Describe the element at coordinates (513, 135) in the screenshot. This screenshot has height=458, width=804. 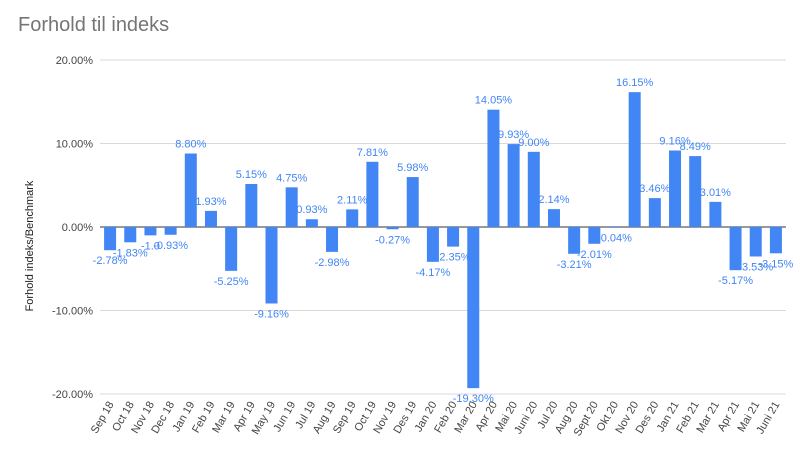
I see `data-label: 9.93%` at that location.